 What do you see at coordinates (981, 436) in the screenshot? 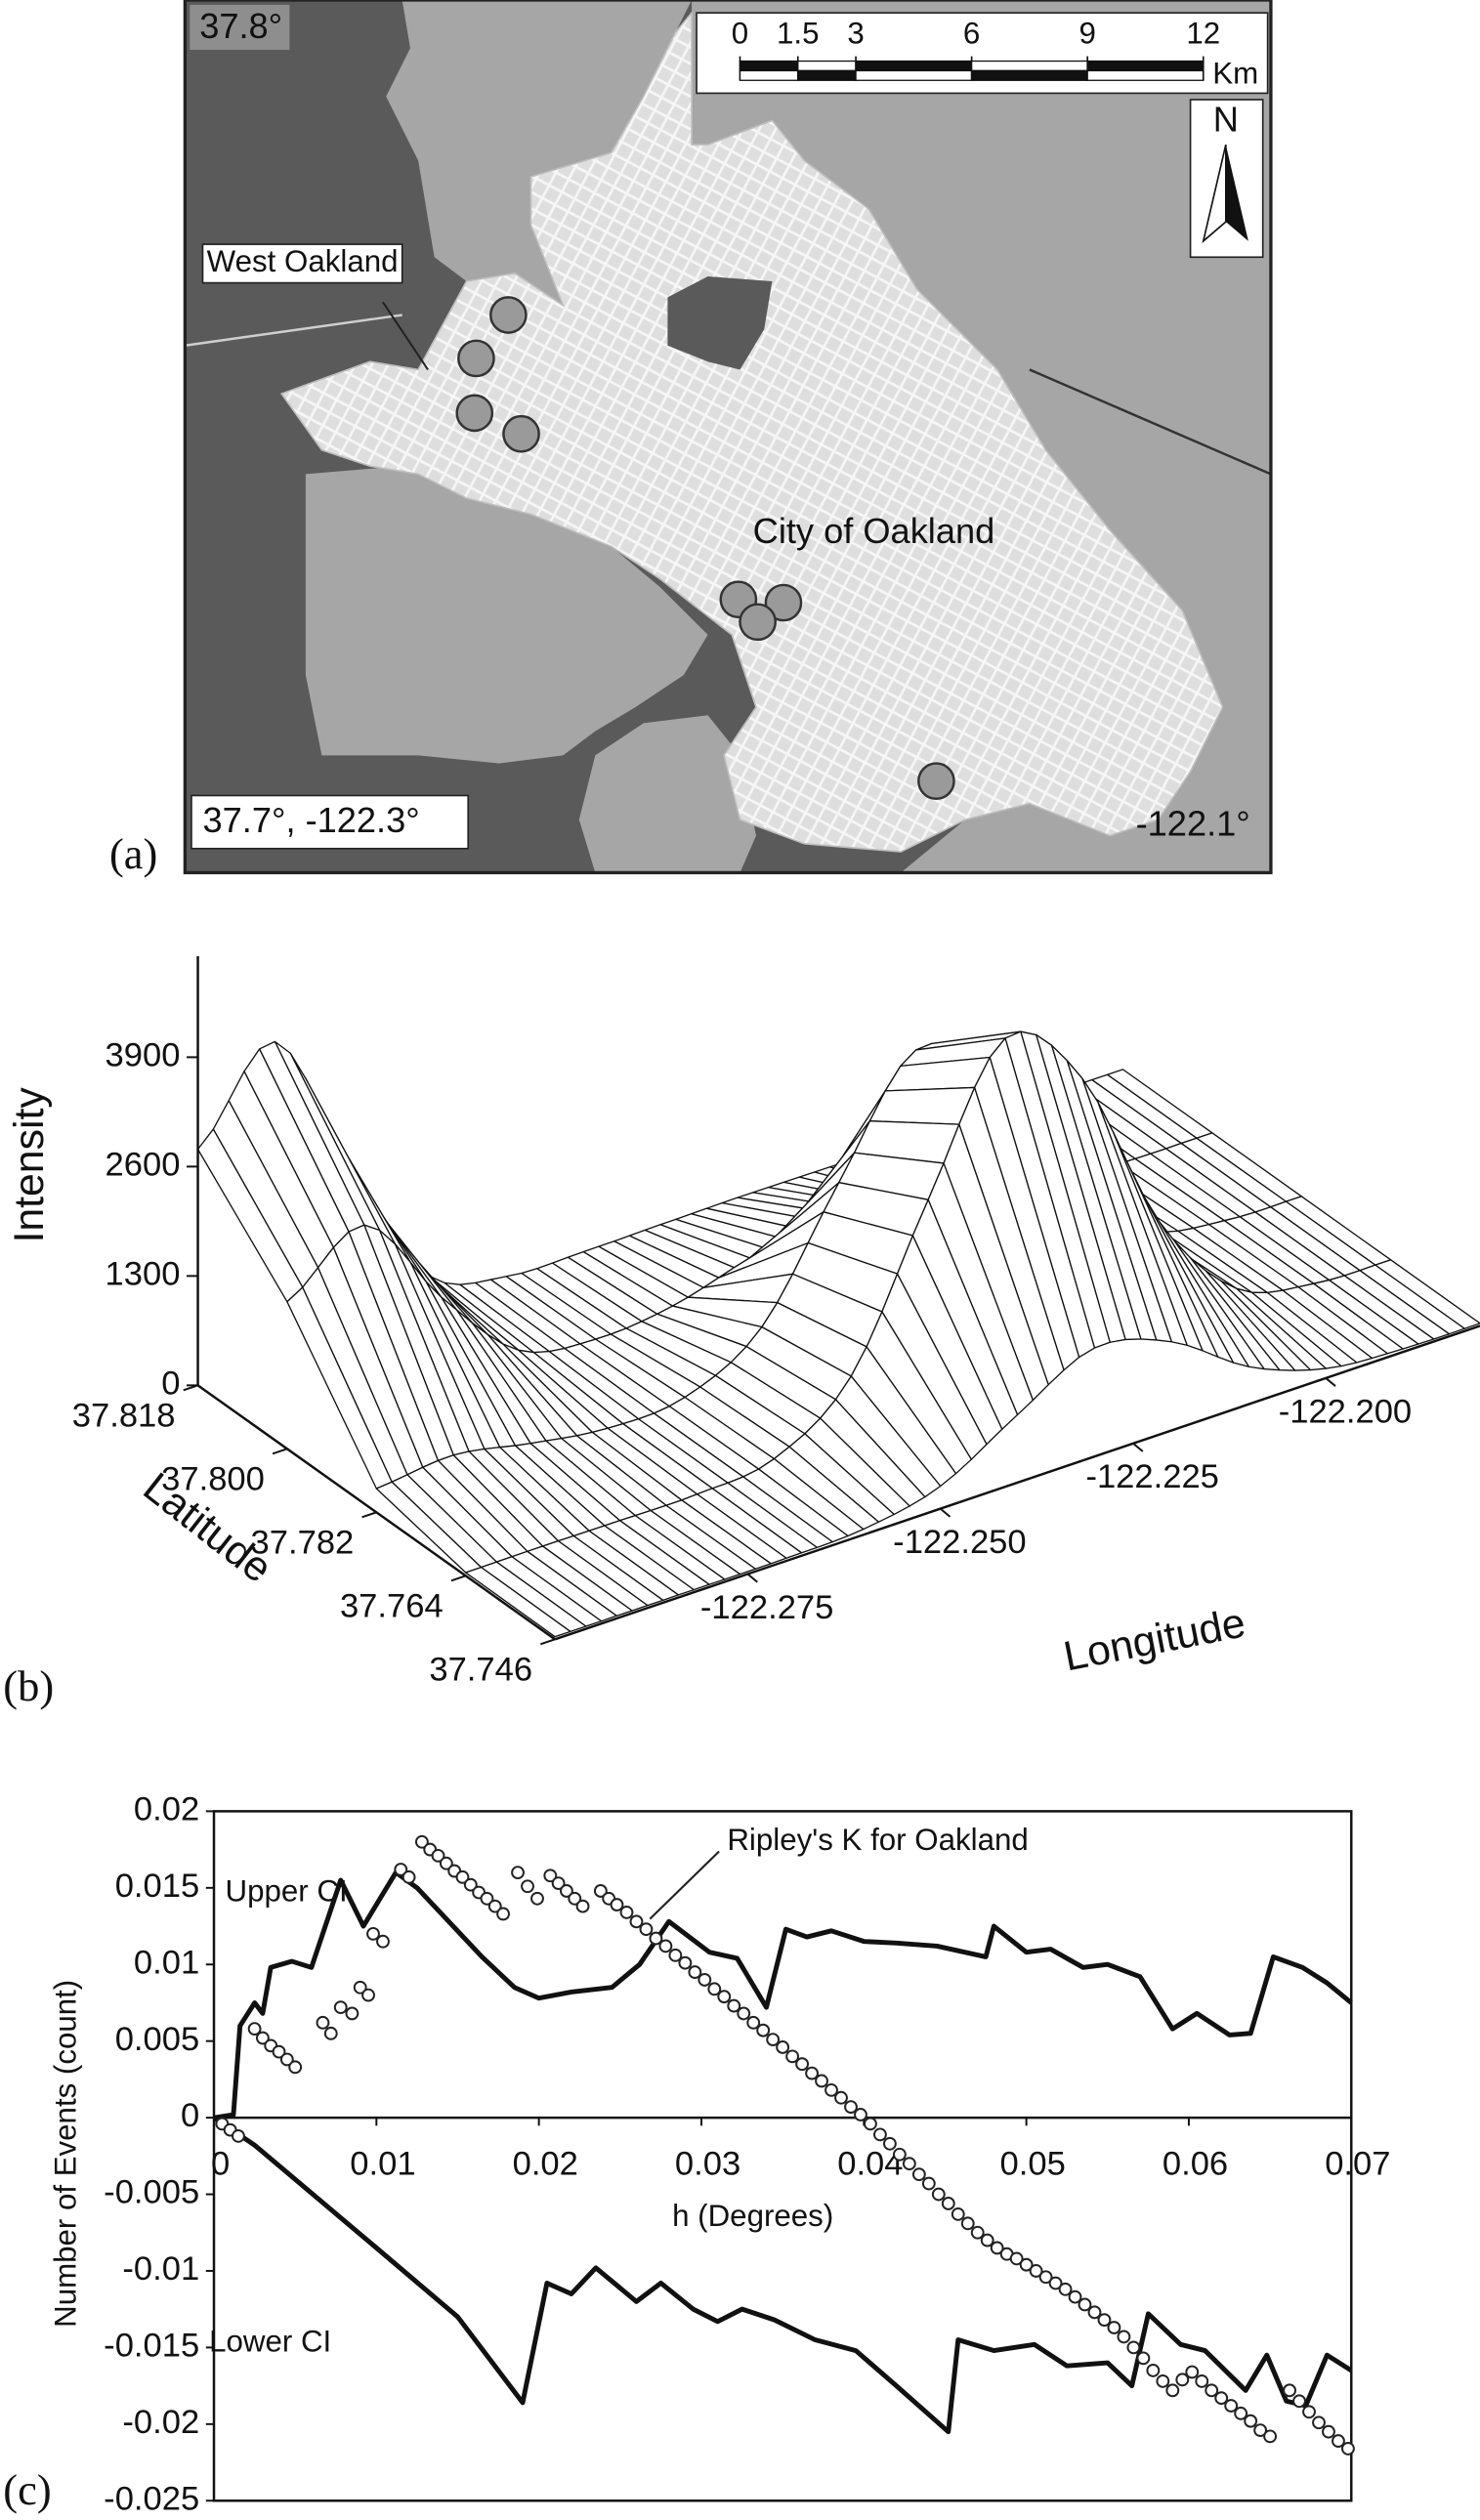
I see `land-east` at bounding box center [981, 436].